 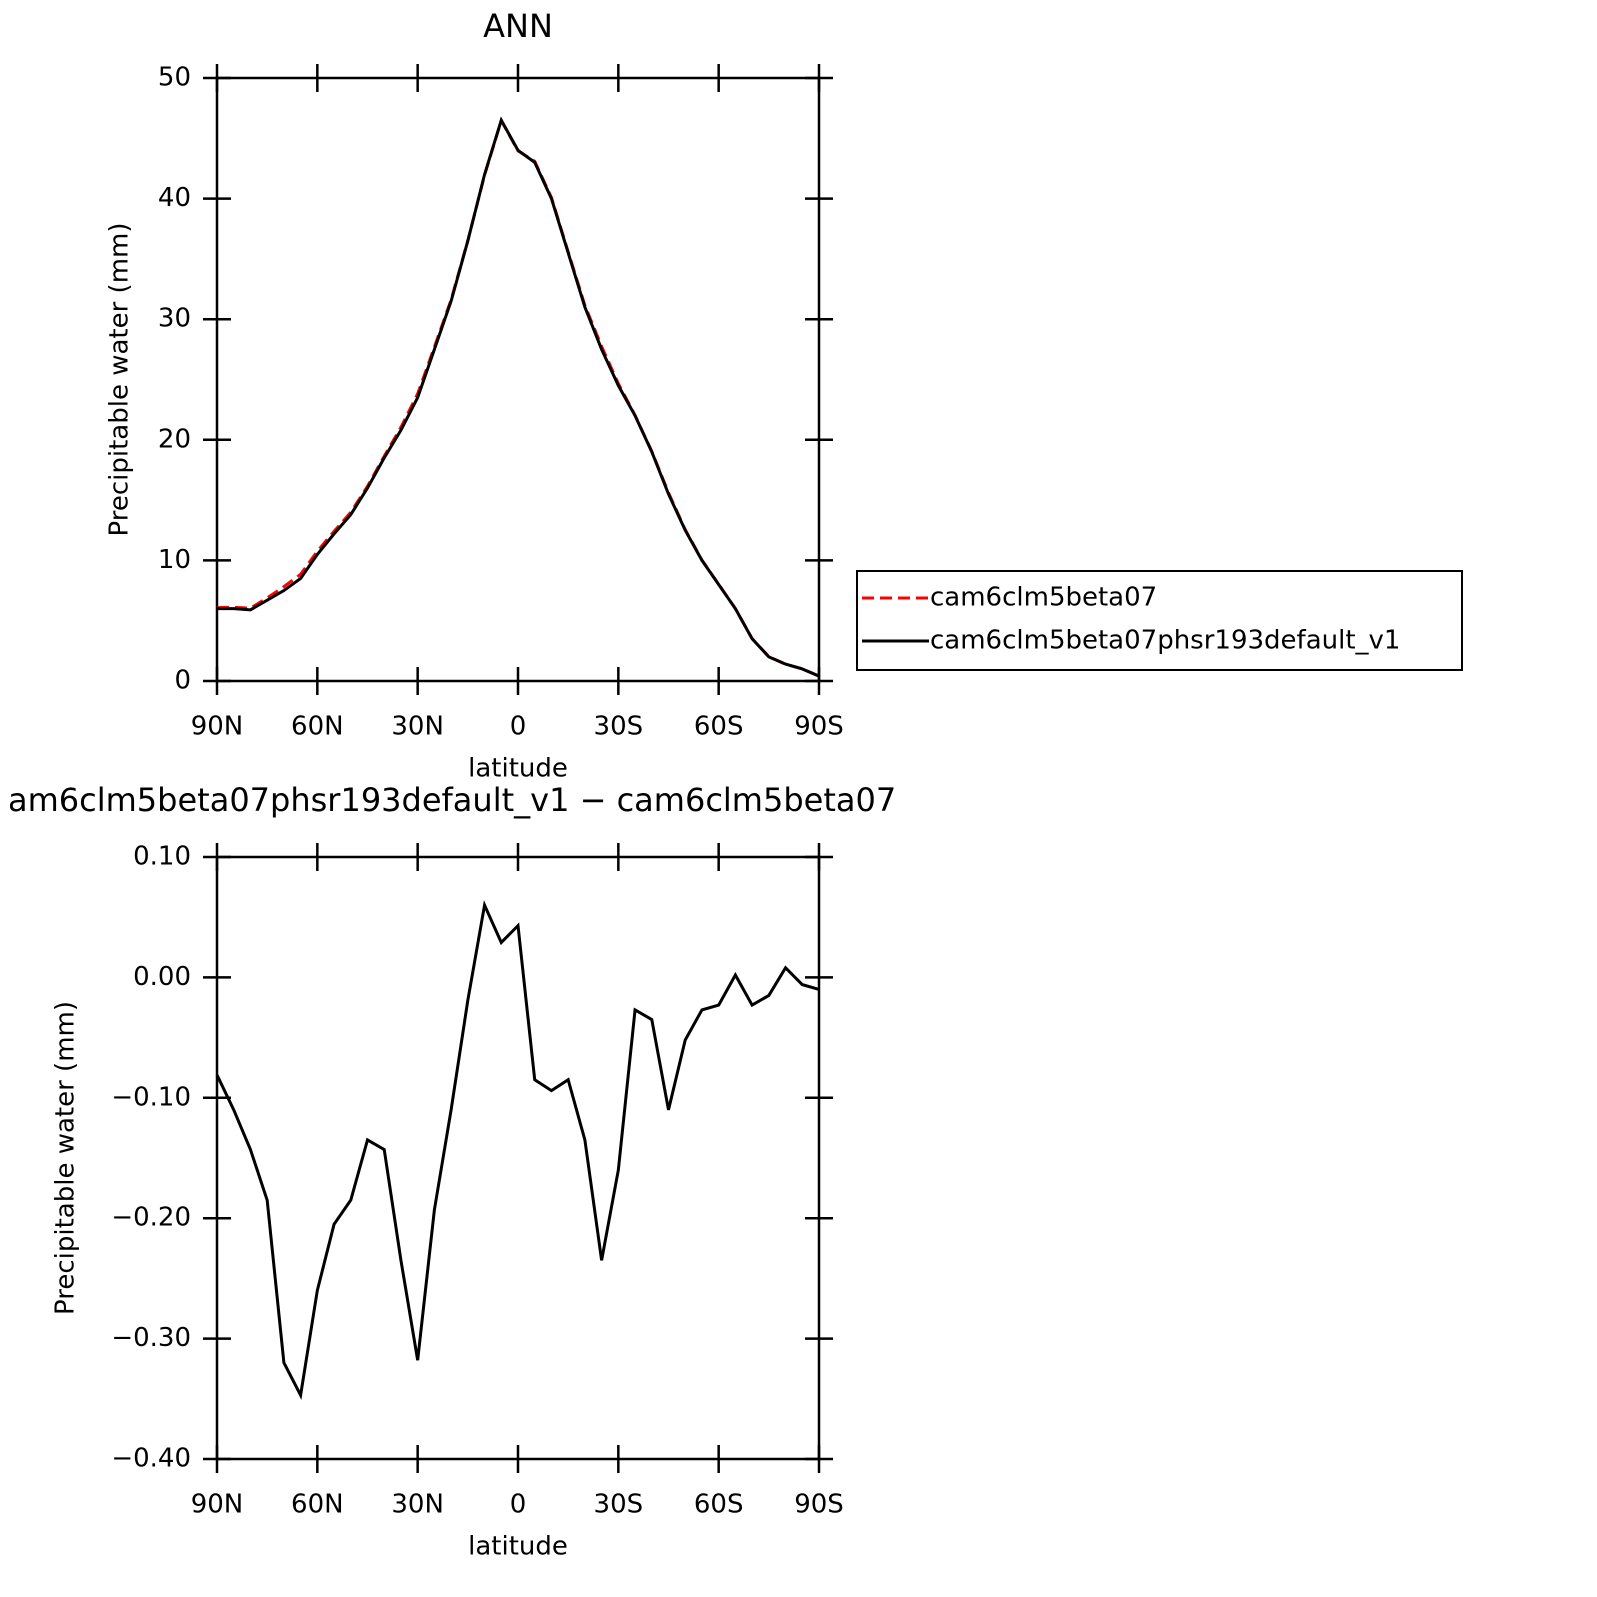 I want to click on y-tick-label: −0.30, so click(x=151, y=1338).